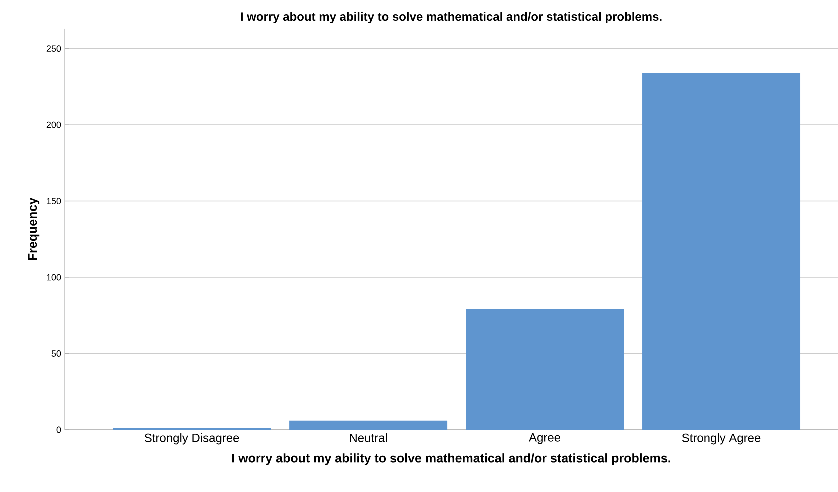 The height and width of the screenshot is (492, 838). What do you see at coordinates (54, 49) in the screenshot?
I see `y-tick-label: 250` at bounding box center [54, 49].